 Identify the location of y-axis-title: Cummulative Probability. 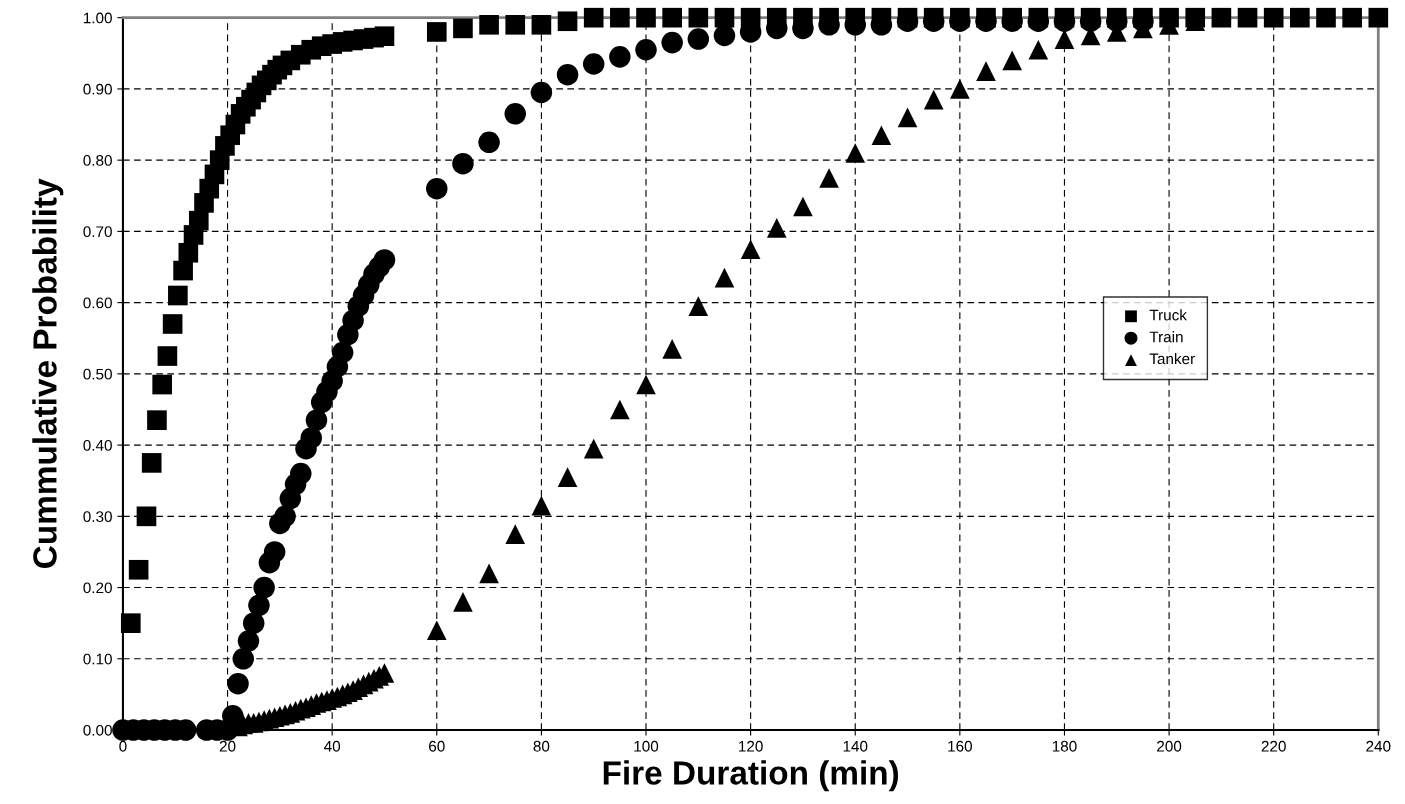
(48, 373).